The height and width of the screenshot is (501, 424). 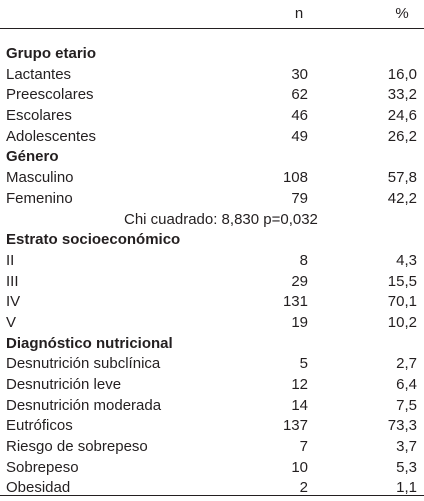 What do you see at coordinates (303, 447) in the screenshot?
I see `count-cell: 7` at bounding box center [303, 447].